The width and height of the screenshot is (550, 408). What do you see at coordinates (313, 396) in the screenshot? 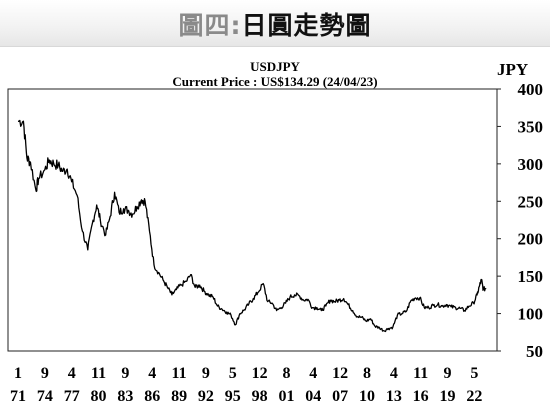
I see `x-tick-year-label: 04` at bounding box center [313, 396].